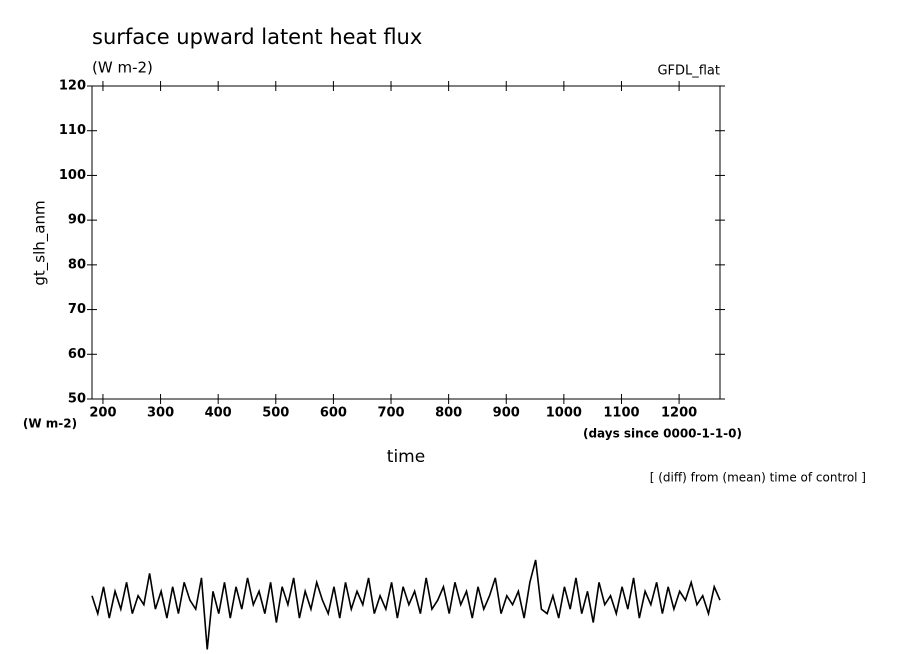 The height and width of the screenshot is (654, 904). I want to click on x-tick-label: 300, so click(160, 413).